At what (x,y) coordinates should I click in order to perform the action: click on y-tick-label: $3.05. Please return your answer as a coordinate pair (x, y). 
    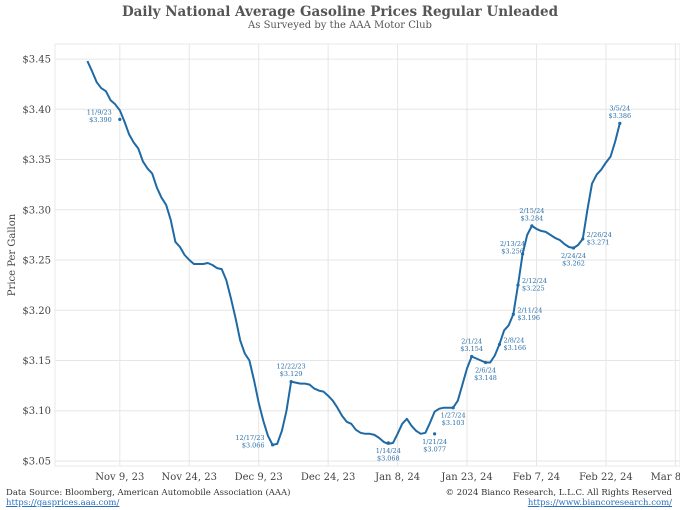
    Looking at the image, I should click on (36, 461).